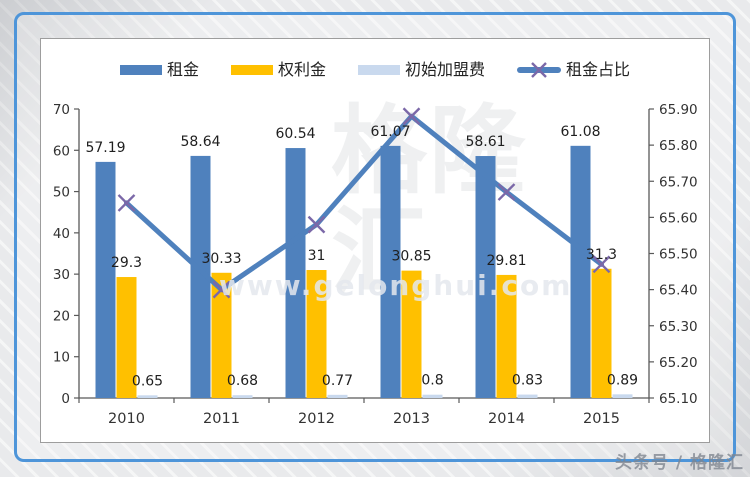 The width and height of the screenshot is (750, 477). Describe the element at coordinates (445, 69) in the screenshot. I see `legend-label-initial-franchise-fee: 初始加盟费` at that location.